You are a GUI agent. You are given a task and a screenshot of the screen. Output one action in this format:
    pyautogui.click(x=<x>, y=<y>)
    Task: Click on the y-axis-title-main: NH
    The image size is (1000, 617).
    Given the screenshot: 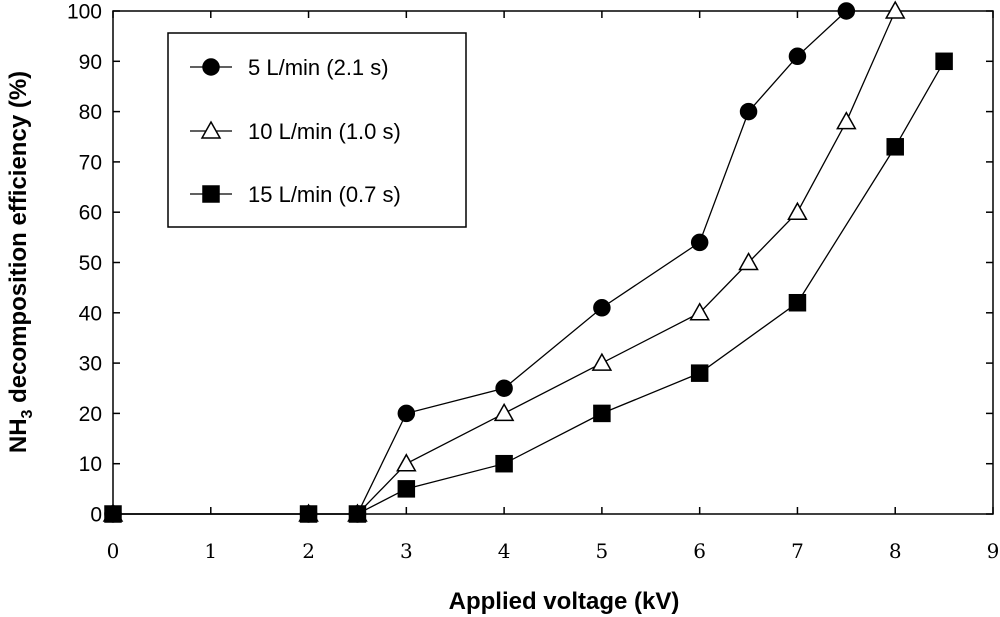 What is the action you would take?
    pyautogui.click(x=18, y=435)
    